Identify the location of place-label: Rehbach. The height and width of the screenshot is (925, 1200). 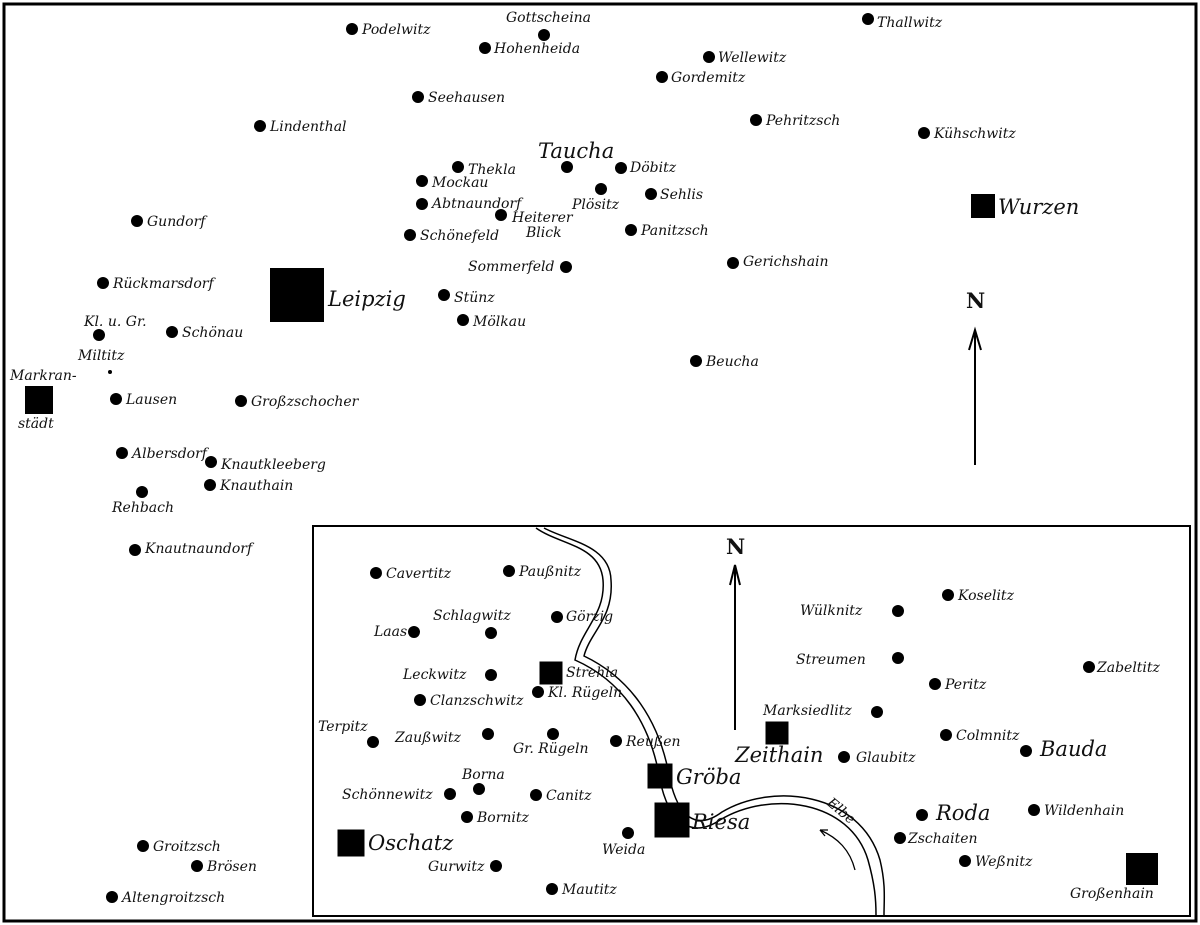
(142, 508).